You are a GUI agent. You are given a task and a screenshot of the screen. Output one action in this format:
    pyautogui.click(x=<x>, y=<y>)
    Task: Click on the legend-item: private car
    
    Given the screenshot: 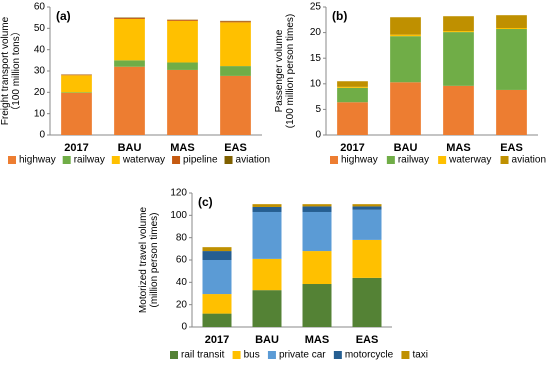 What is the action you would take?
    pyautogui.click(x=296, y=355)
    